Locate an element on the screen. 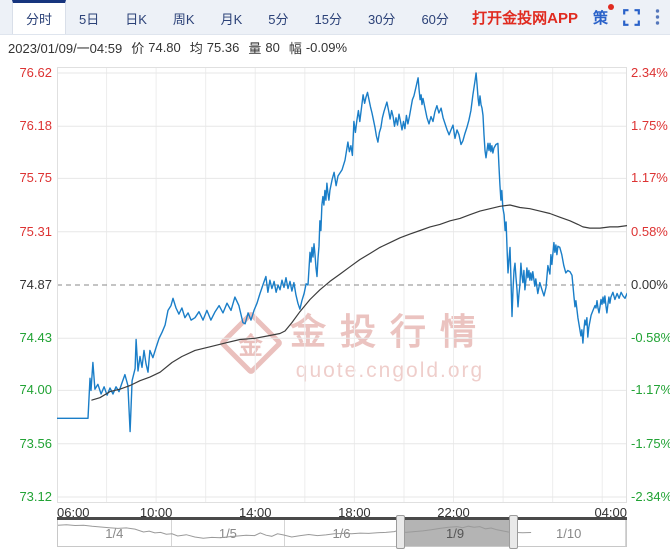  y-axis-label-left: 75.31 is located at coordinates (35, 231).